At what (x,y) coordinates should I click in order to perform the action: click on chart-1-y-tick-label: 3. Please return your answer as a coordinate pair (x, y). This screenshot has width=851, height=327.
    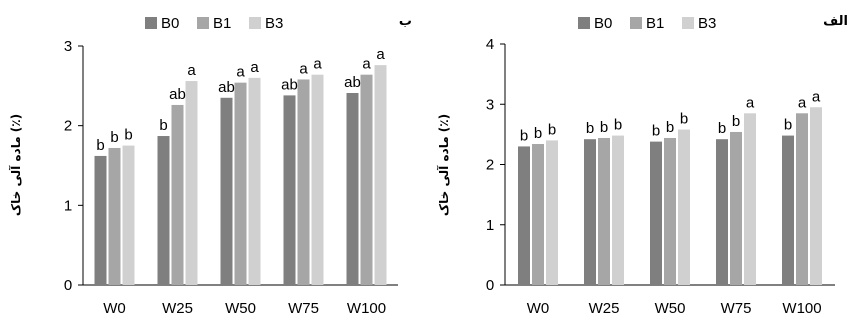
    Looking at the image, I should click on (490, 104).